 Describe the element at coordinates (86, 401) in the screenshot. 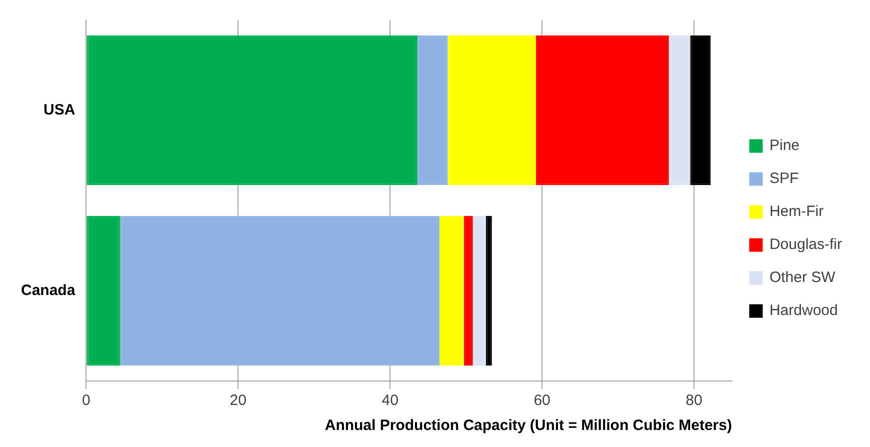

I see `x-tick-label: 0` at that location.